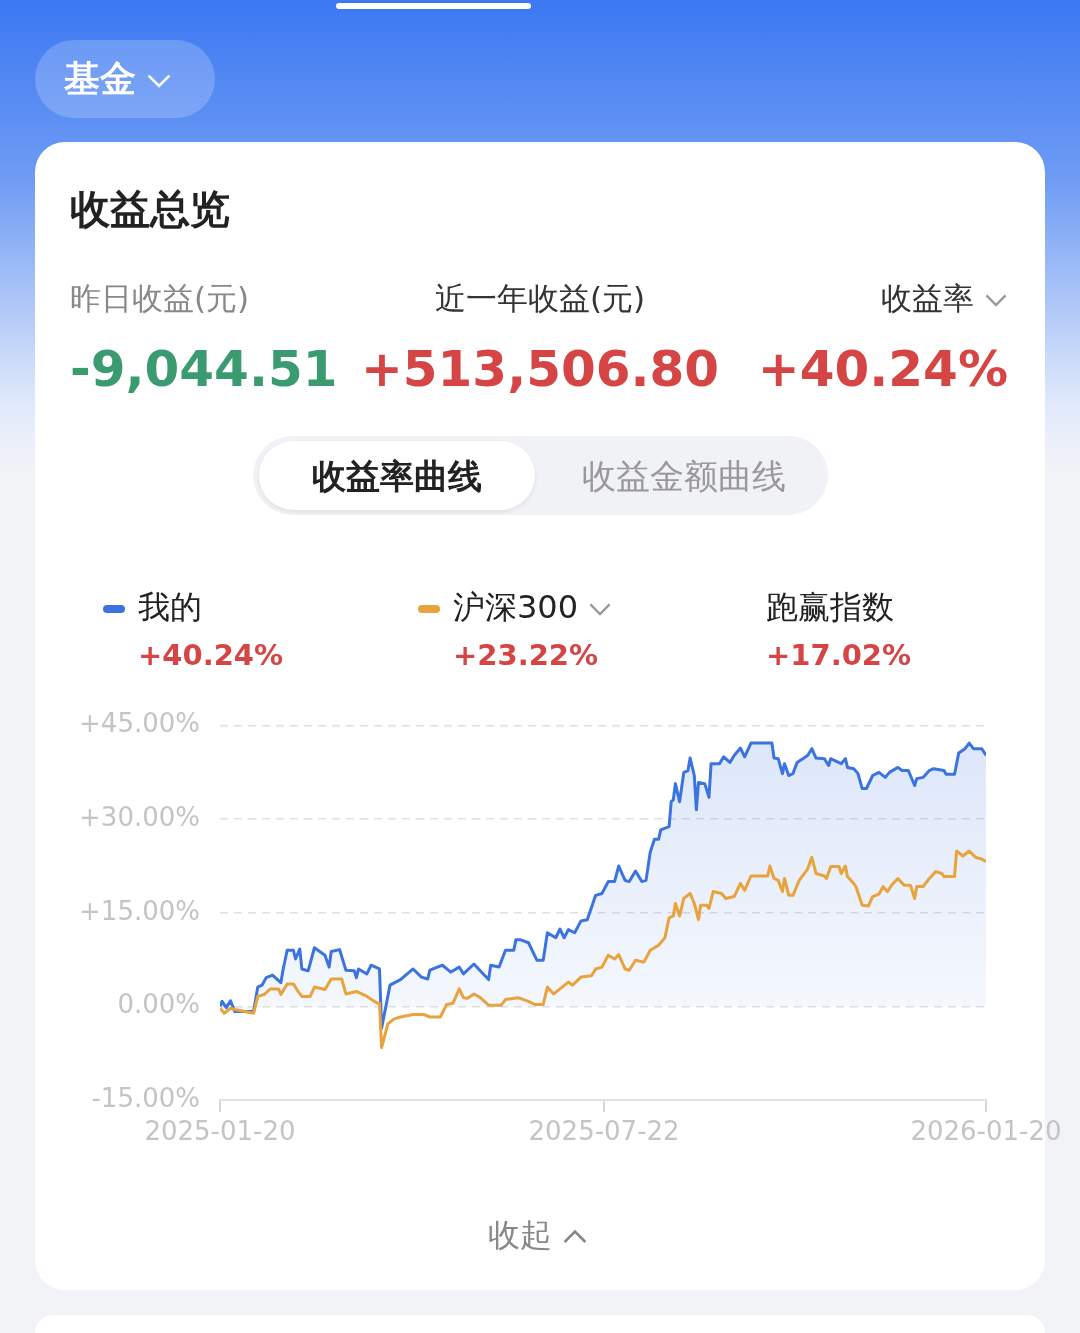 This screenshot has height=1333, width=1080. Describe the element at coordinates (220, 1131) in the screenshot. I see `x-tick-label: 2025-01-20` at that location.